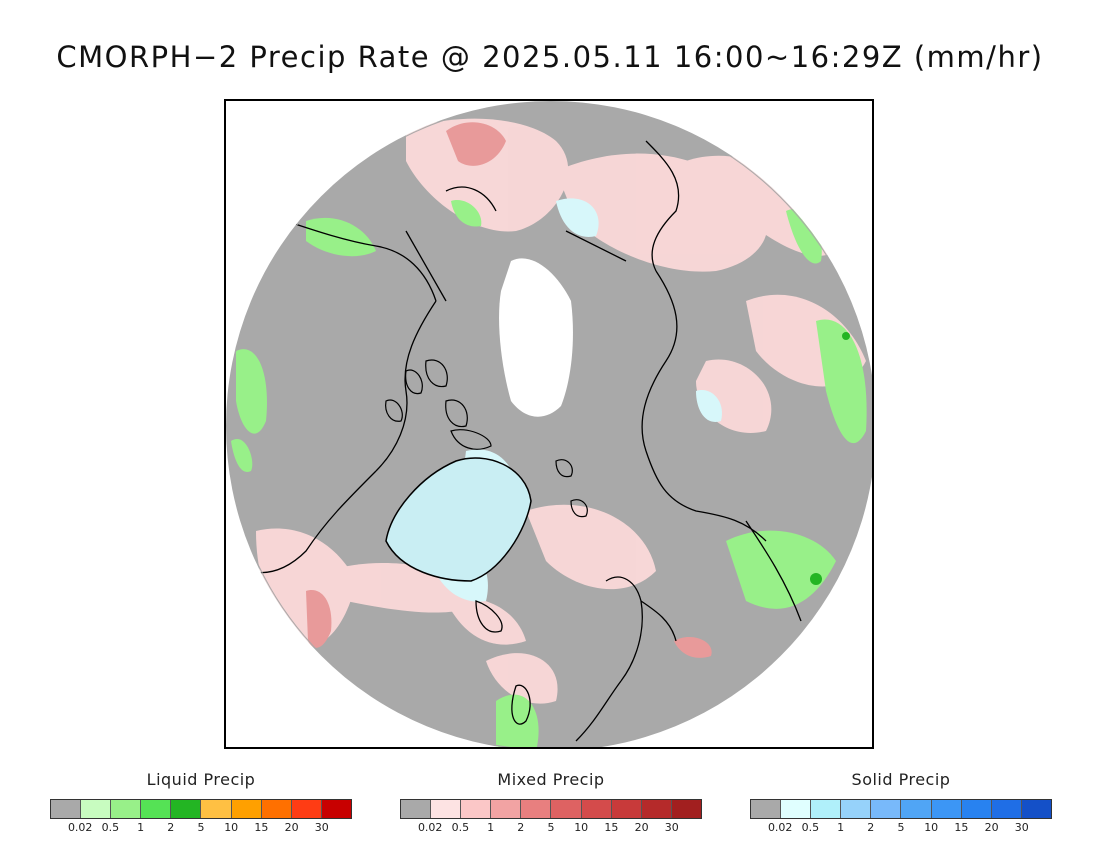  I want to click on polar-ice-white, so click(536, 337).